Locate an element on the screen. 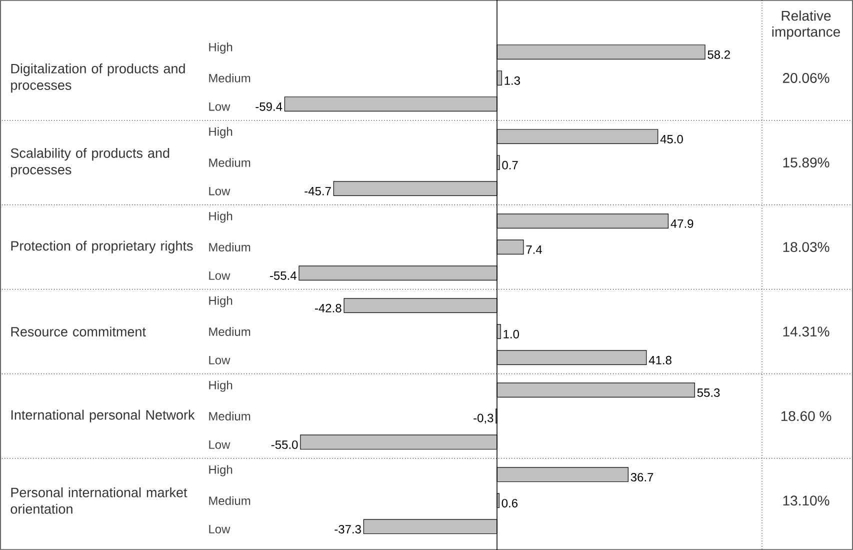 The image size is (853, 550). text: 18.60 % is located at coordinates (806, 416).